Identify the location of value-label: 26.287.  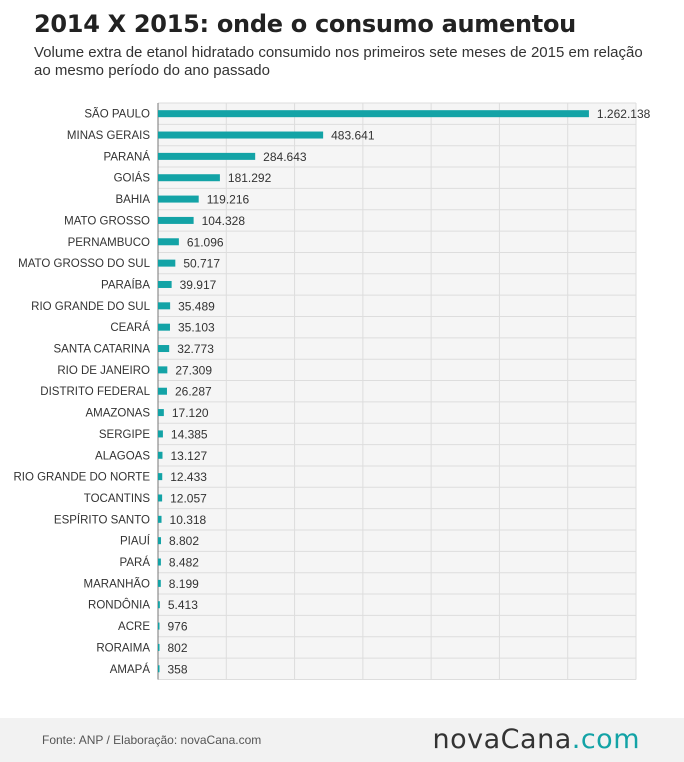
(193, 392).